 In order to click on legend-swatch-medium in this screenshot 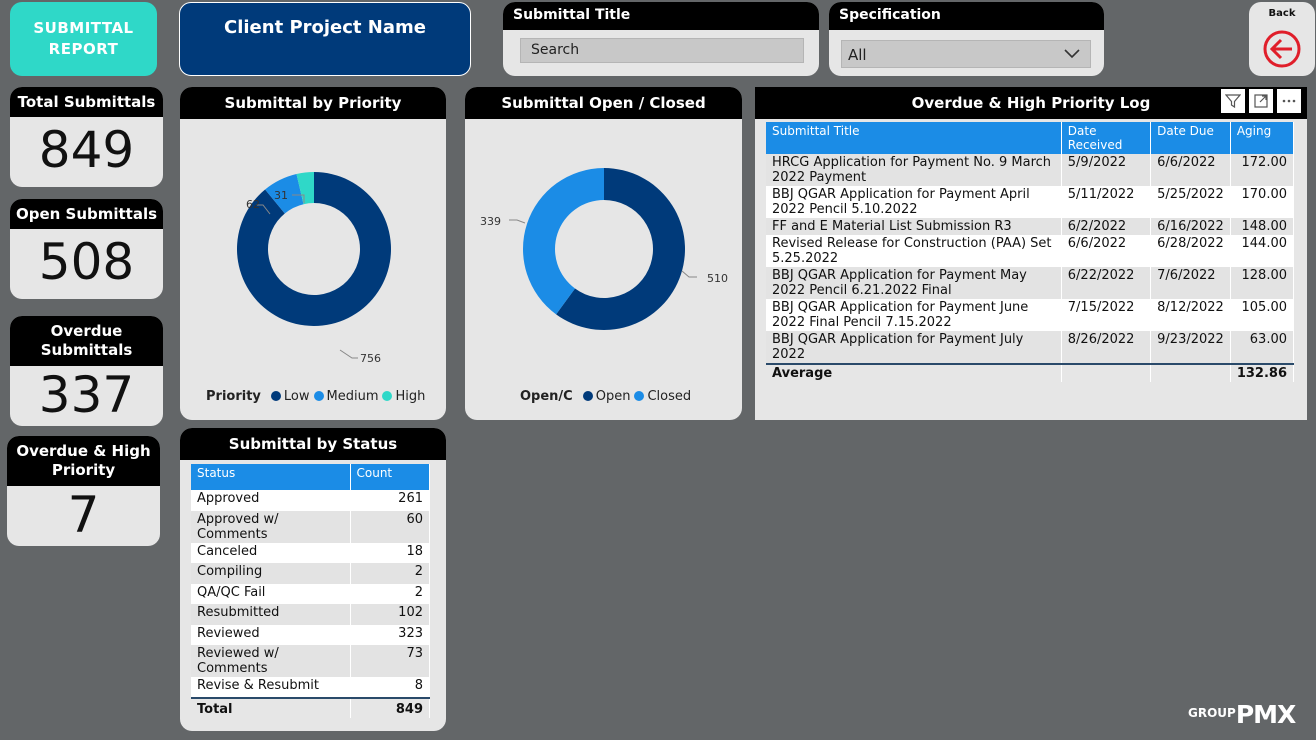, I will do `click(318, 396)`.